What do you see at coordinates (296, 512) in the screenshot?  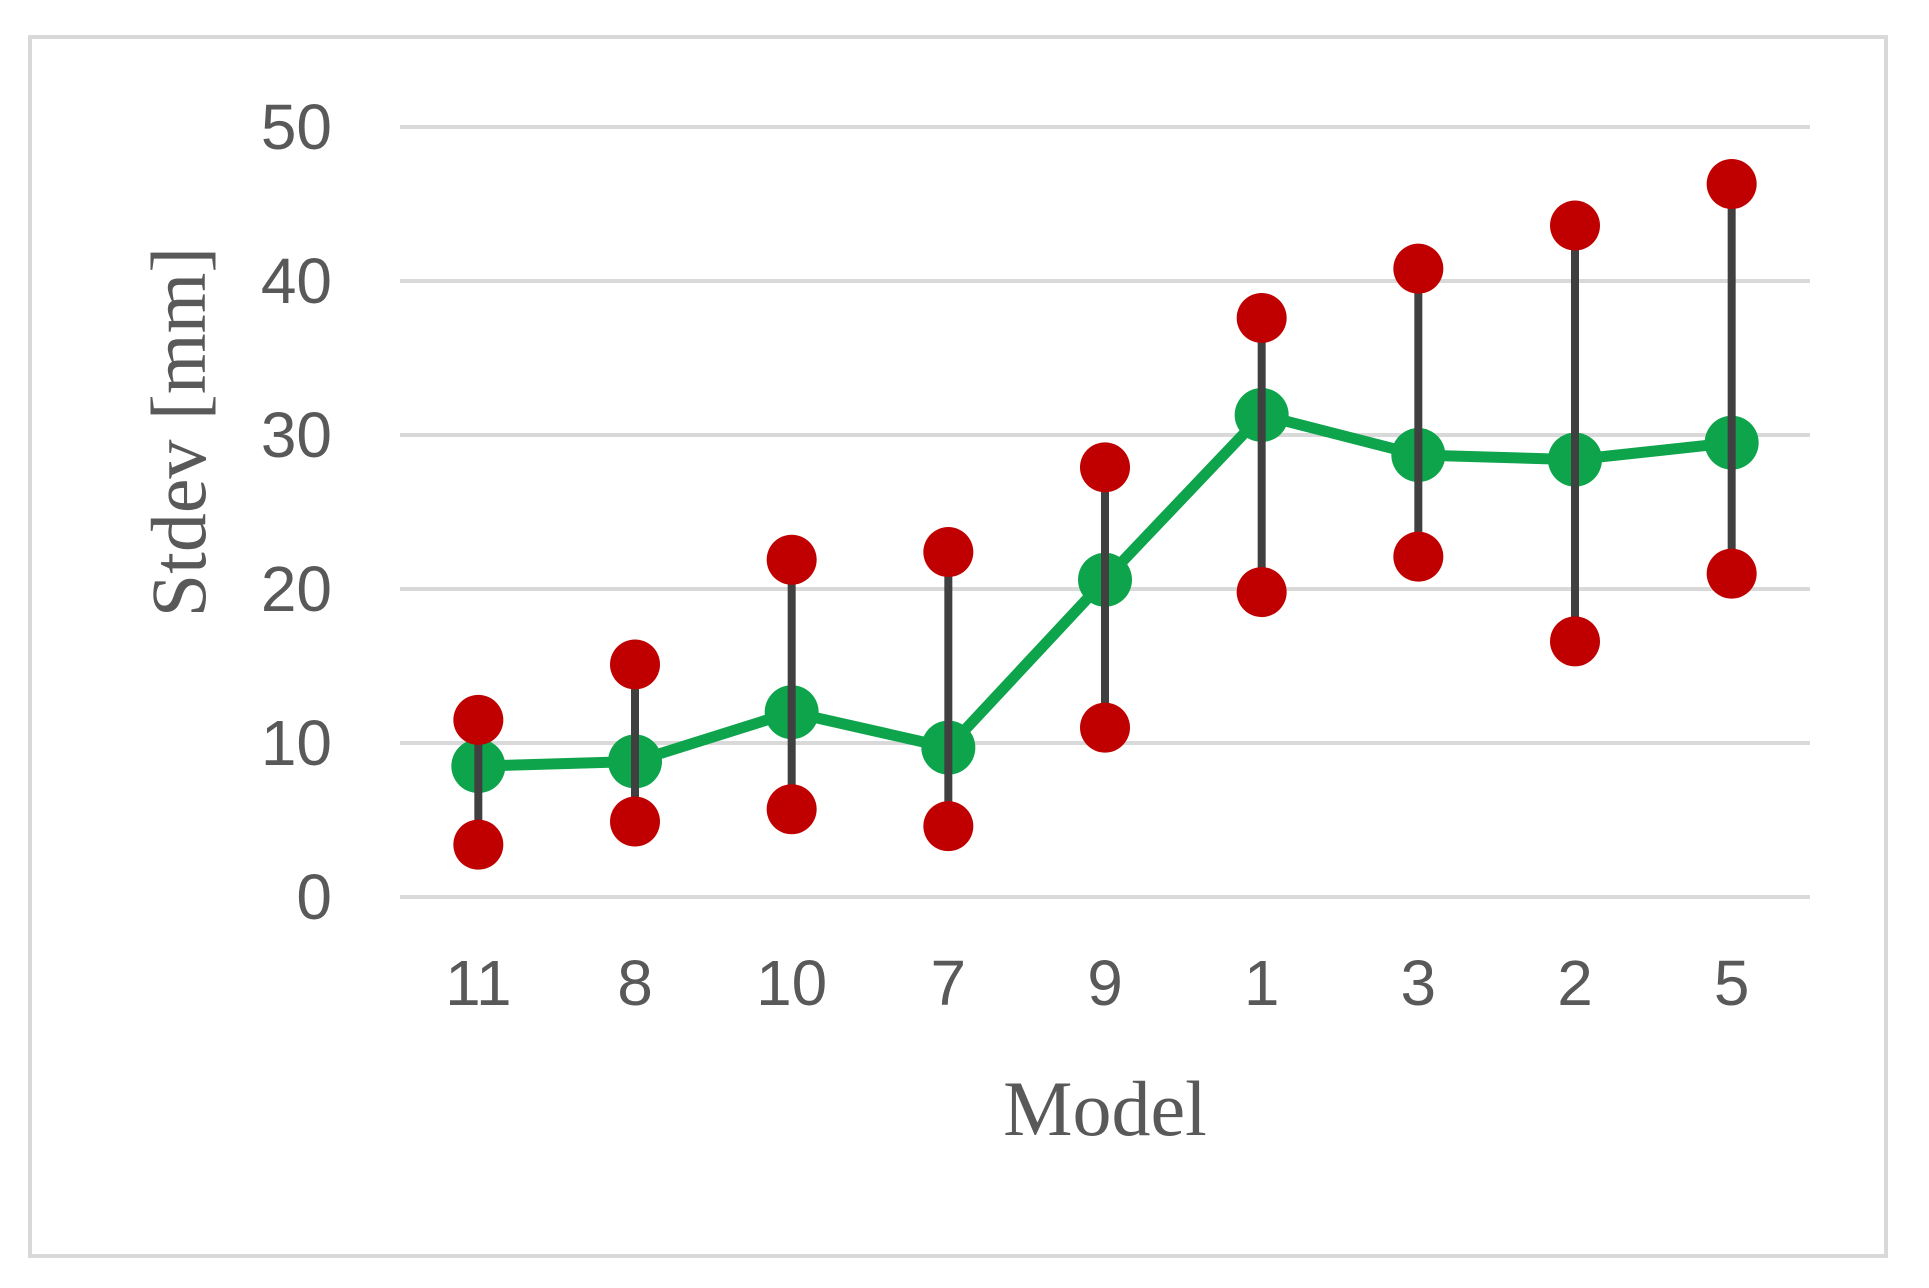 I see `y-axis-tick-labels: 0 10 20 30 40 50` at bounding box center [296, 512].